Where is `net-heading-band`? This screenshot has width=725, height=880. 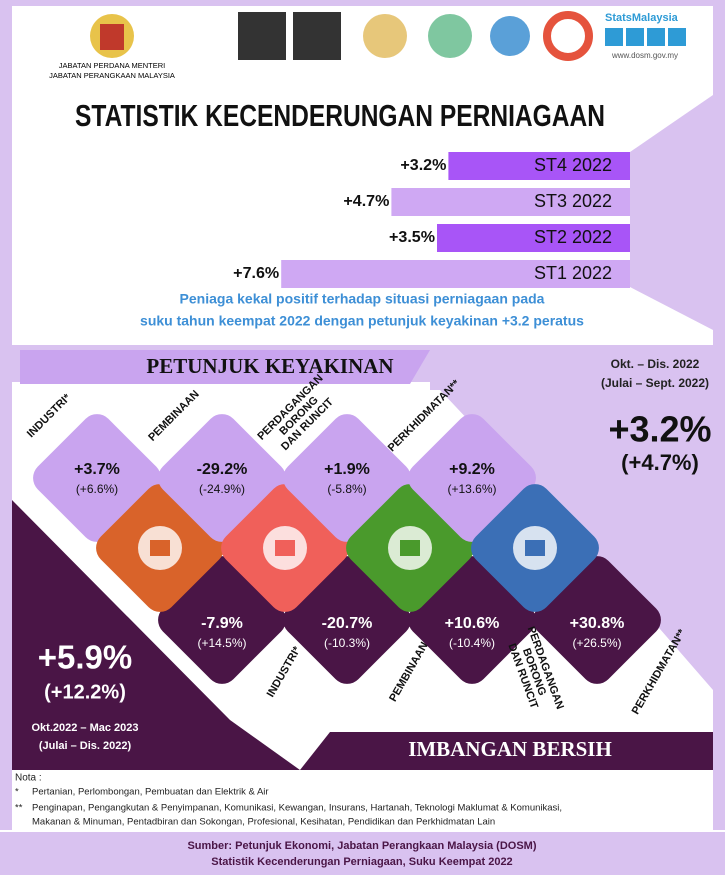
net-heading-band is located at coordinates (506, 751).